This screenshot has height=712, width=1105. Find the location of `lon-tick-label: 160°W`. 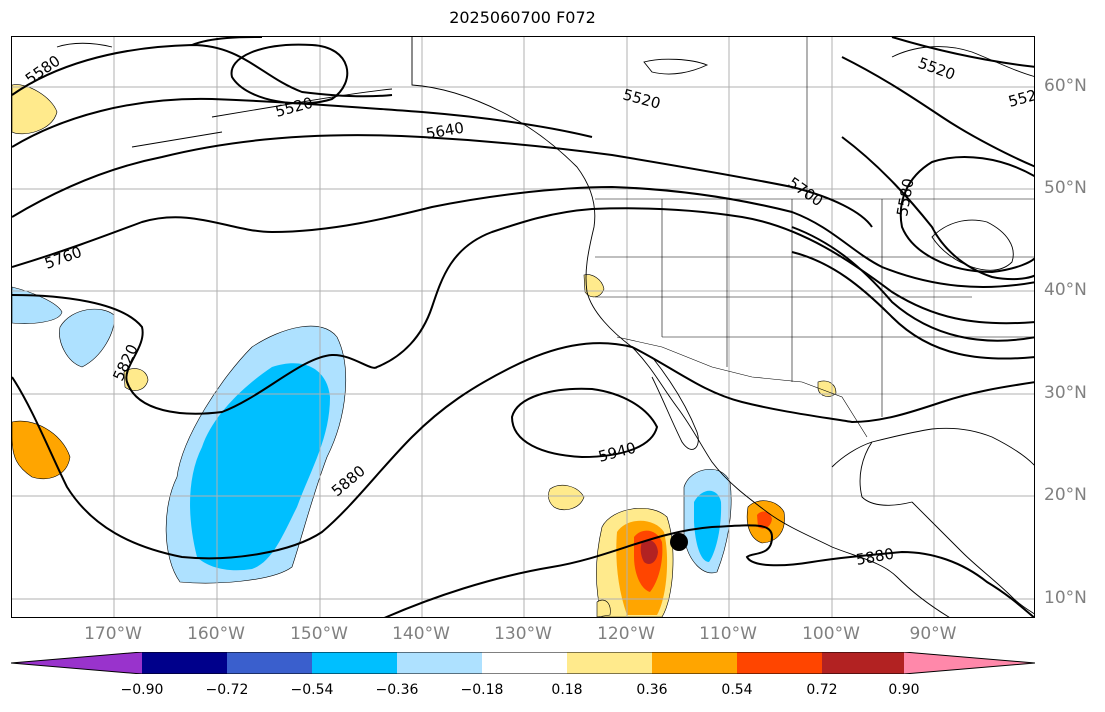

lon-tick-label: 160°W is located at coordinates (216, 634).